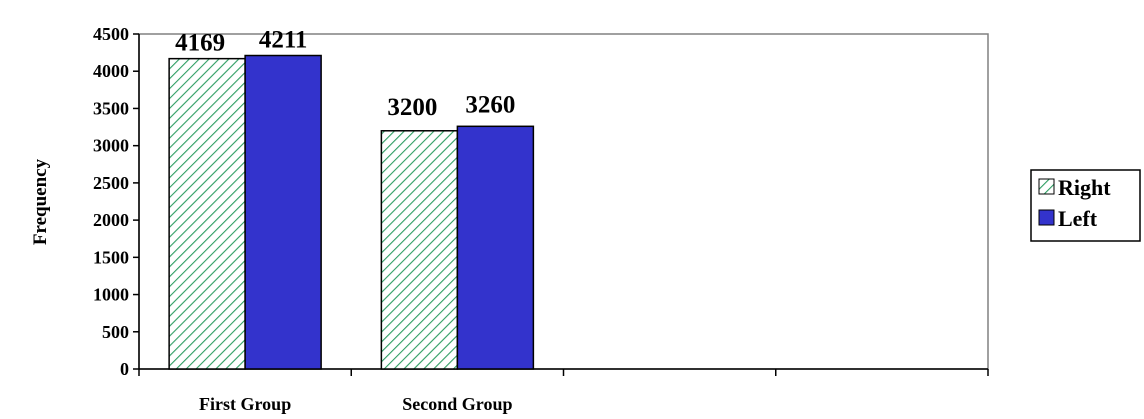 The width and height of the screenshot is (1144, 419). I want to click on y-axis: 0 500 1000 1500 2000 2500 3000 3500 4000 4500, so click(116, 201).